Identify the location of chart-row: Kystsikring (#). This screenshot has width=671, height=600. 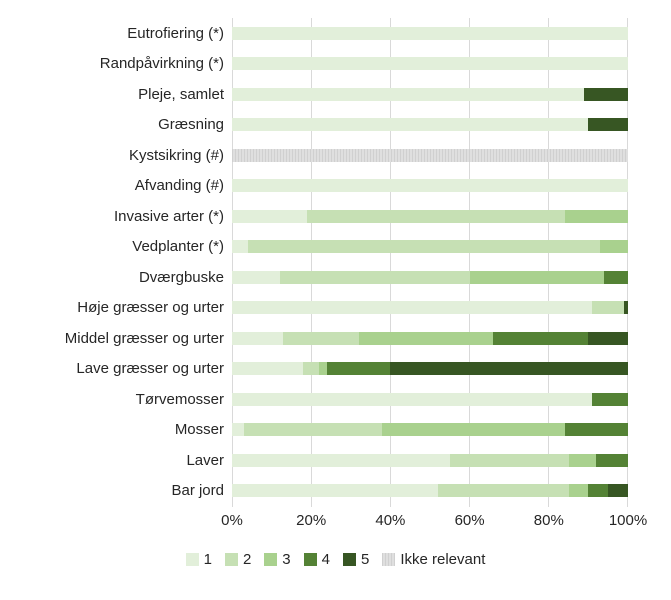
(335, 155).